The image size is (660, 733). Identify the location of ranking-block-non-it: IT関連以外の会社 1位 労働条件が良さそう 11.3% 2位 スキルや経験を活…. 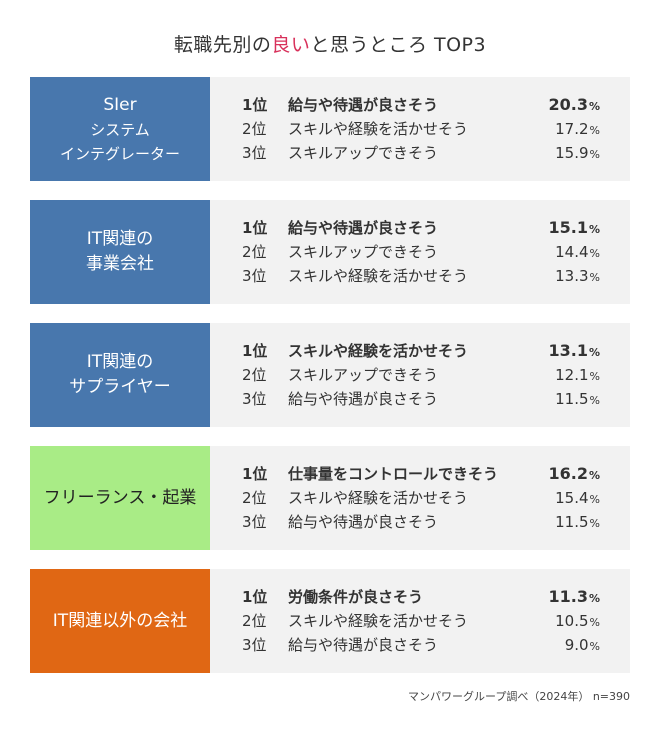
(330, 621).